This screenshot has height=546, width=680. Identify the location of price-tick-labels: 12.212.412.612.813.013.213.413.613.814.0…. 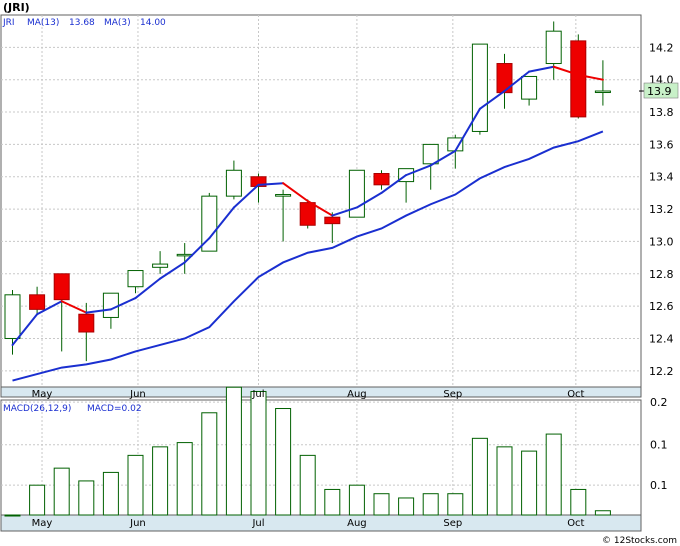
(661, 209).